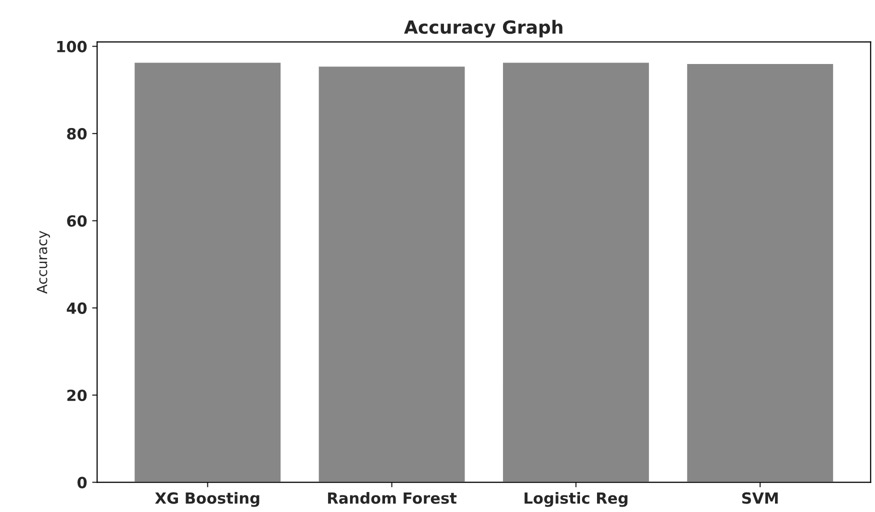 The width and height of the screenshot is (875, 512). I want to click on y-tick-label: 100, so click(72, 46).